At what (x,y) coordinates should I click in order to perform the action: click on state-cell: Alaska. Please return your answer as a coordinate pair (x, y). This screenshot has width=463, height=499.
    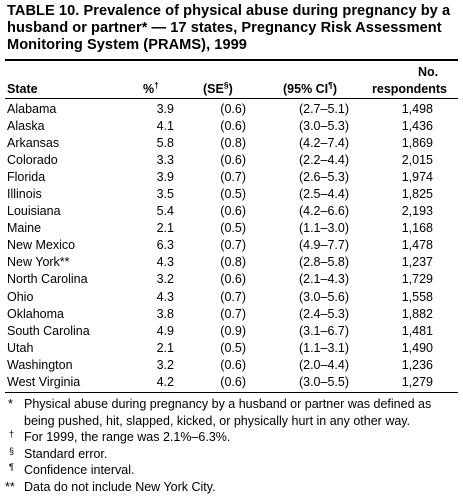
    Looking at the image, I should click on (26, 126).